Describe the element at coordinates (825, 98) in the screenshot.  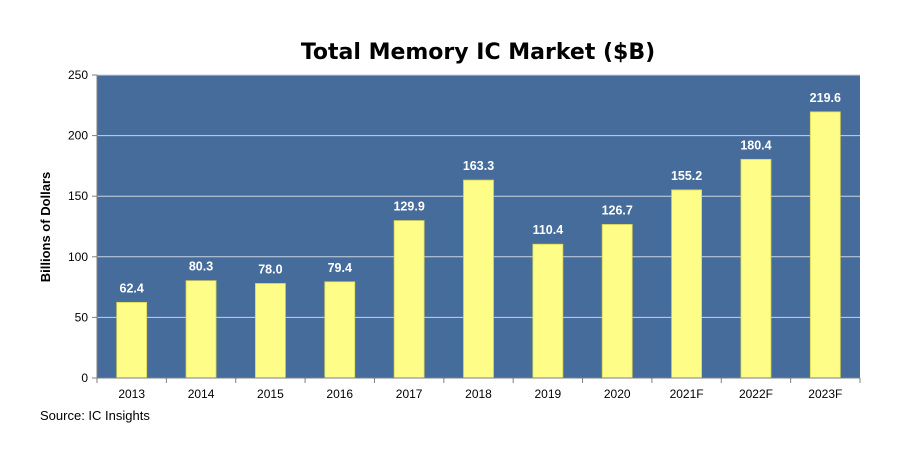
I see `value-label: 219.6` at that location.